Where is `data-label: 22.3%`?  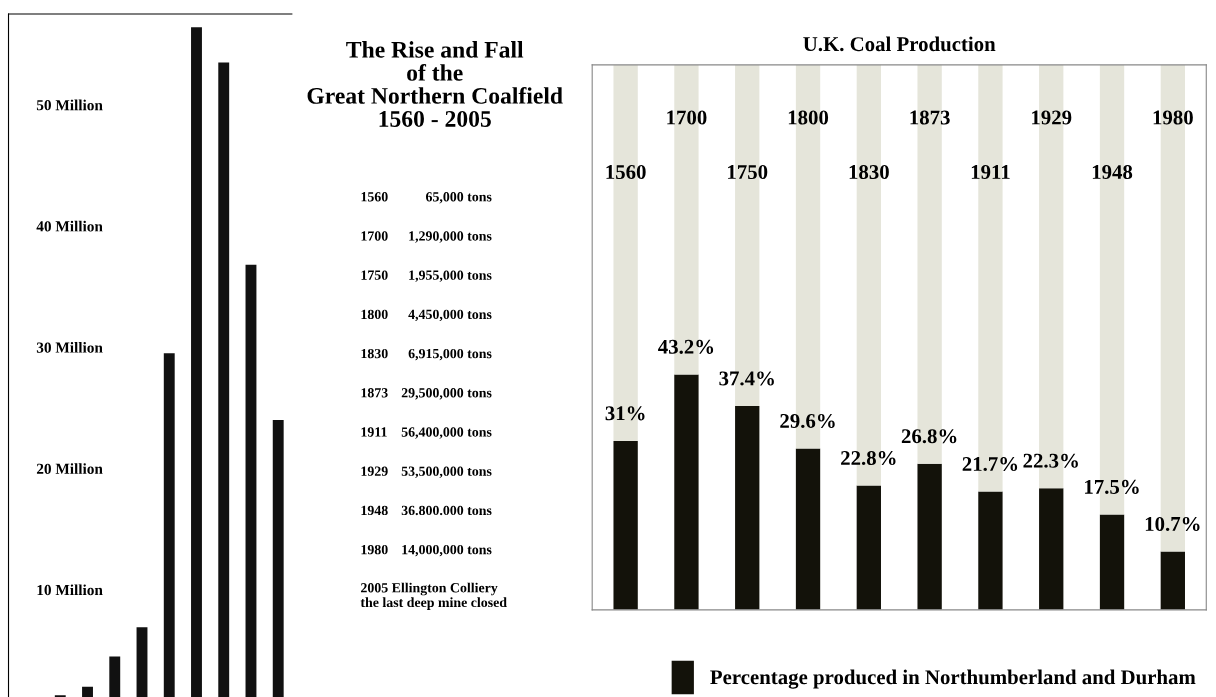 data-label: 22.3% is located at coordinates (1050, 460).